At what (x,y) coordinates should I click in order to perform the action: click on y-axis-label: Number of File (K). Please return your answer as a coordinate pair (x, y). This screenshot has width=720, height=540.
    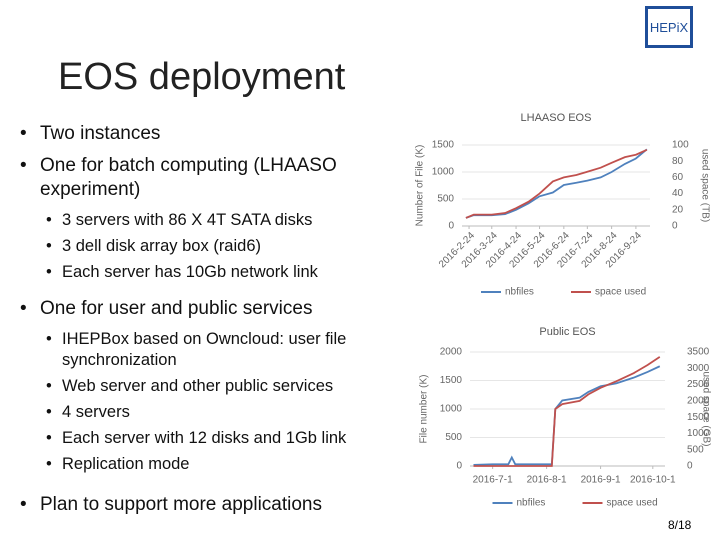
    Looking at the image, I should click on (420, 186).